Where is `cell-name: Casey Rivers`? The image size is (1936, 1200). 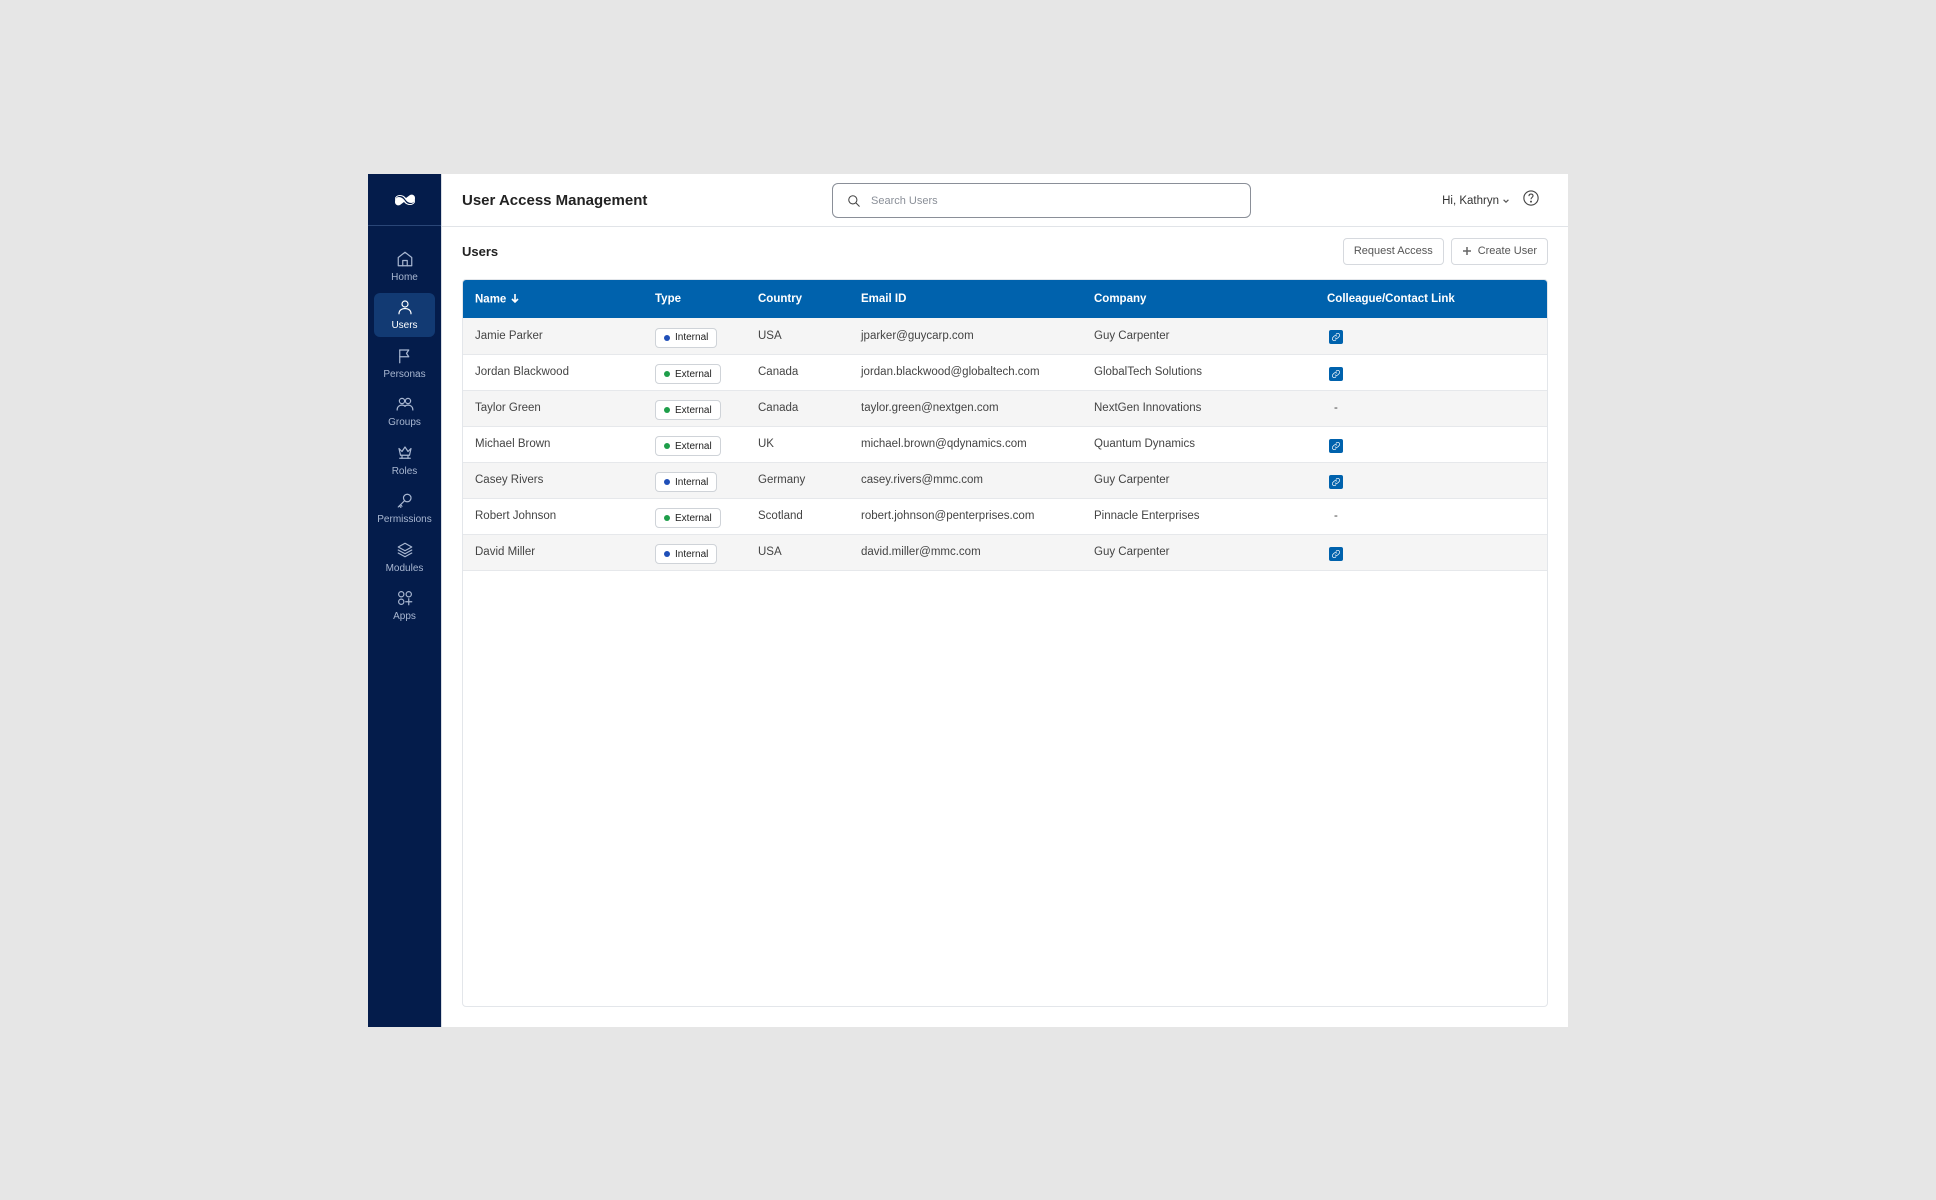
cell-name: Casey Rivers is located at coordinates (509, 480).